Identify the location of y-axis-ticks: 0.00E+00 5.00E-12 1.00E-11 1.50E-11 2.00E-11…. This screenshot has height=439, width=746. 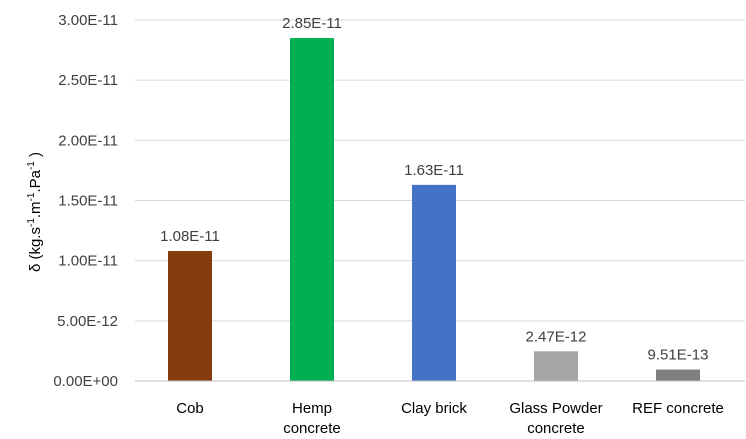
(85, 201).